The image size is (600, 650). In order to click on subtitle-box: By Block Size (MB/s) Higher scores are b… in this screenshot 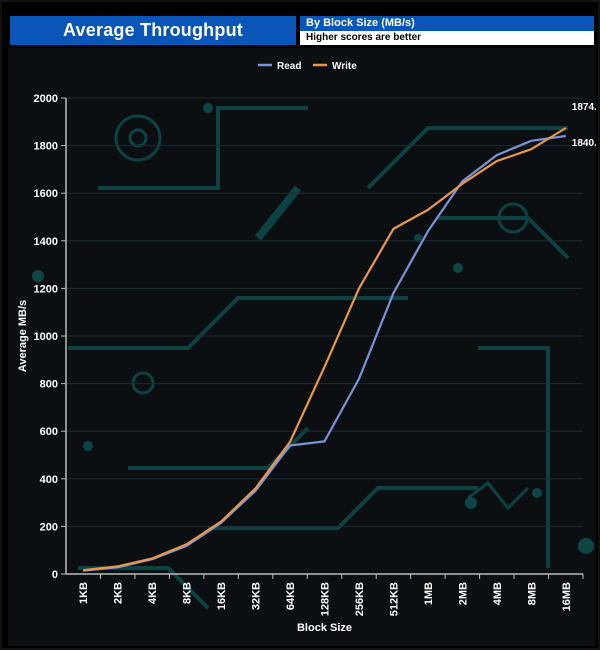, I will do `click(447, 30)`.